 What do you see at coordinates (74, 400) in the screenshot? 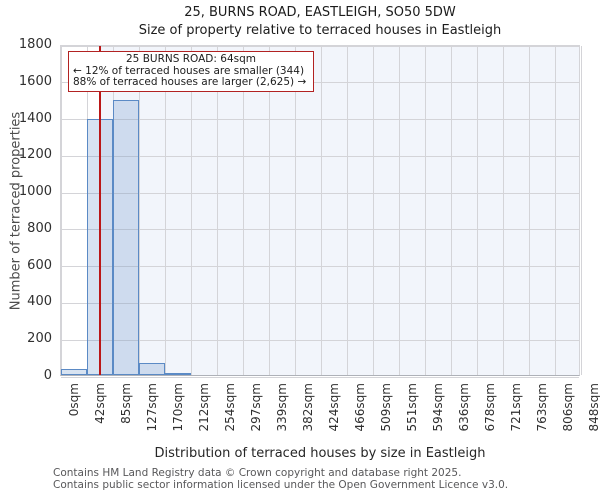
I see `x-tick-label: 0sqm` at bounding box center [74, 400].